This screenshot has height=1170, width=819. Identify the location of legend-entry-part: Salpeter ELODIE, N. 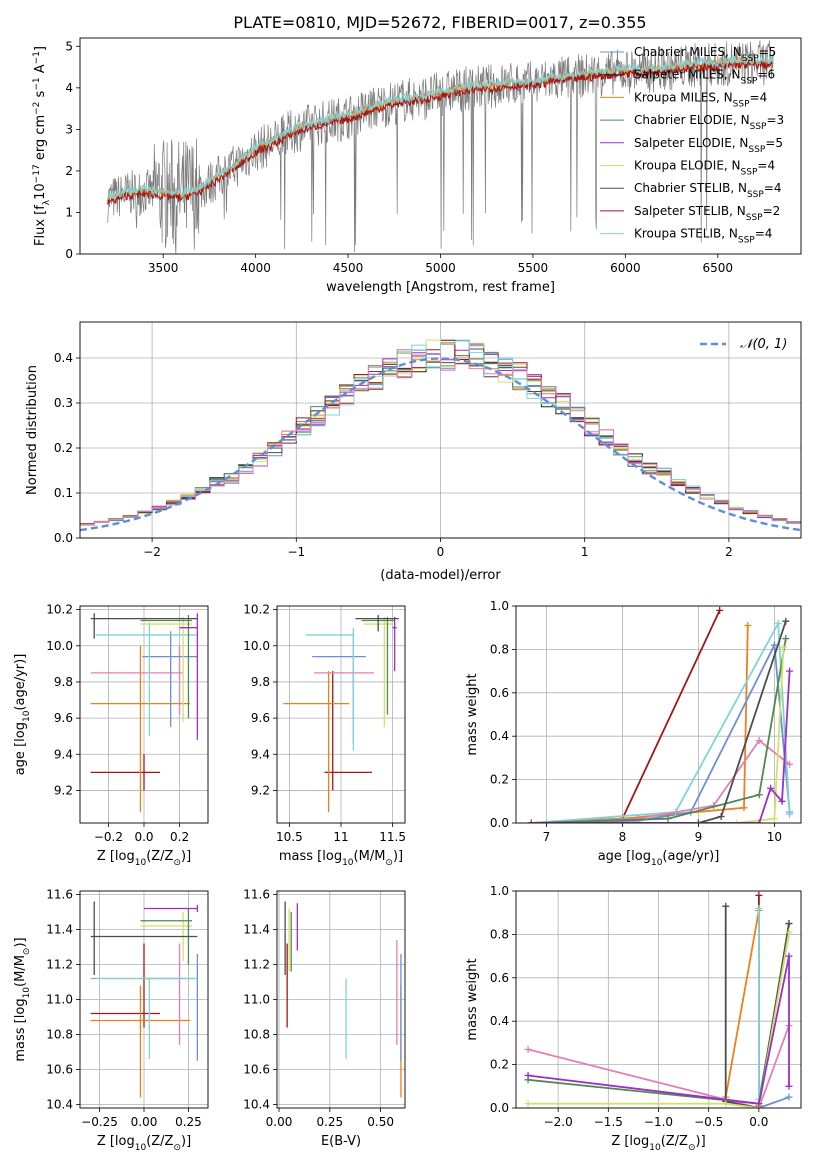
(691, 143).